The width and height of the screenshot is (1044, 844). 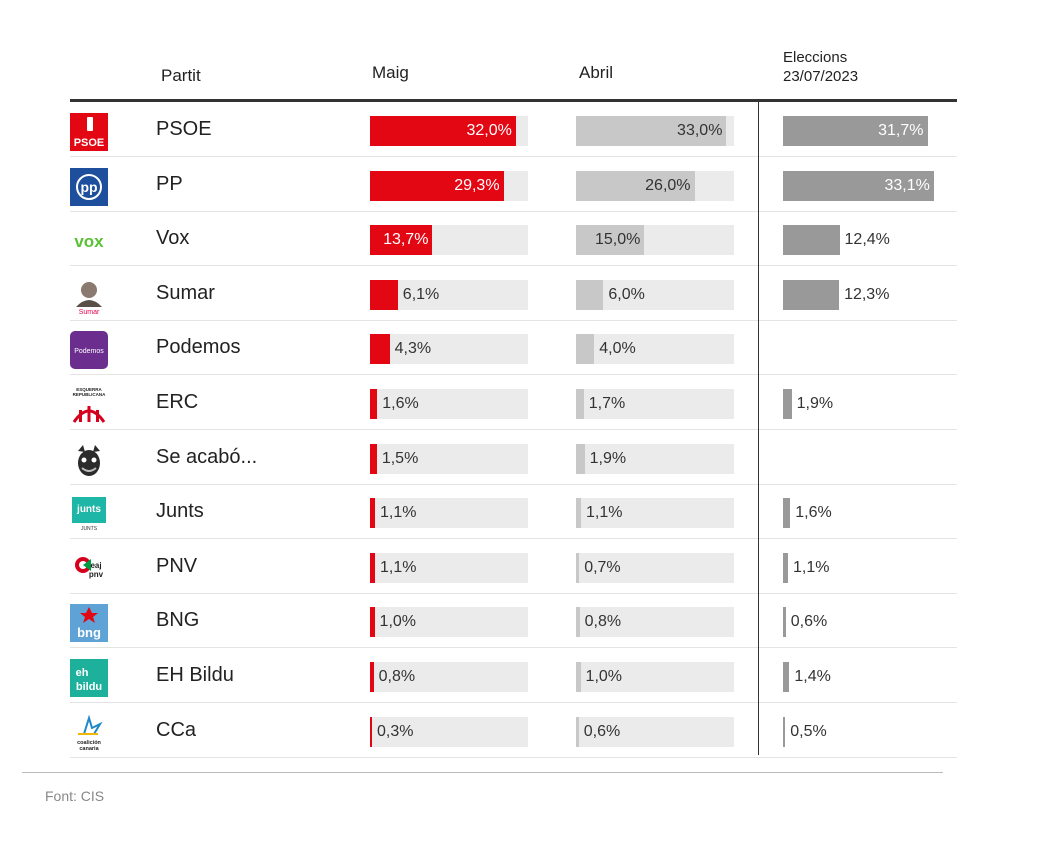 What do you see at coordinates (177, 565) in the screenshot?
I see `party-name: PNV` at bounding box center [177, 565].